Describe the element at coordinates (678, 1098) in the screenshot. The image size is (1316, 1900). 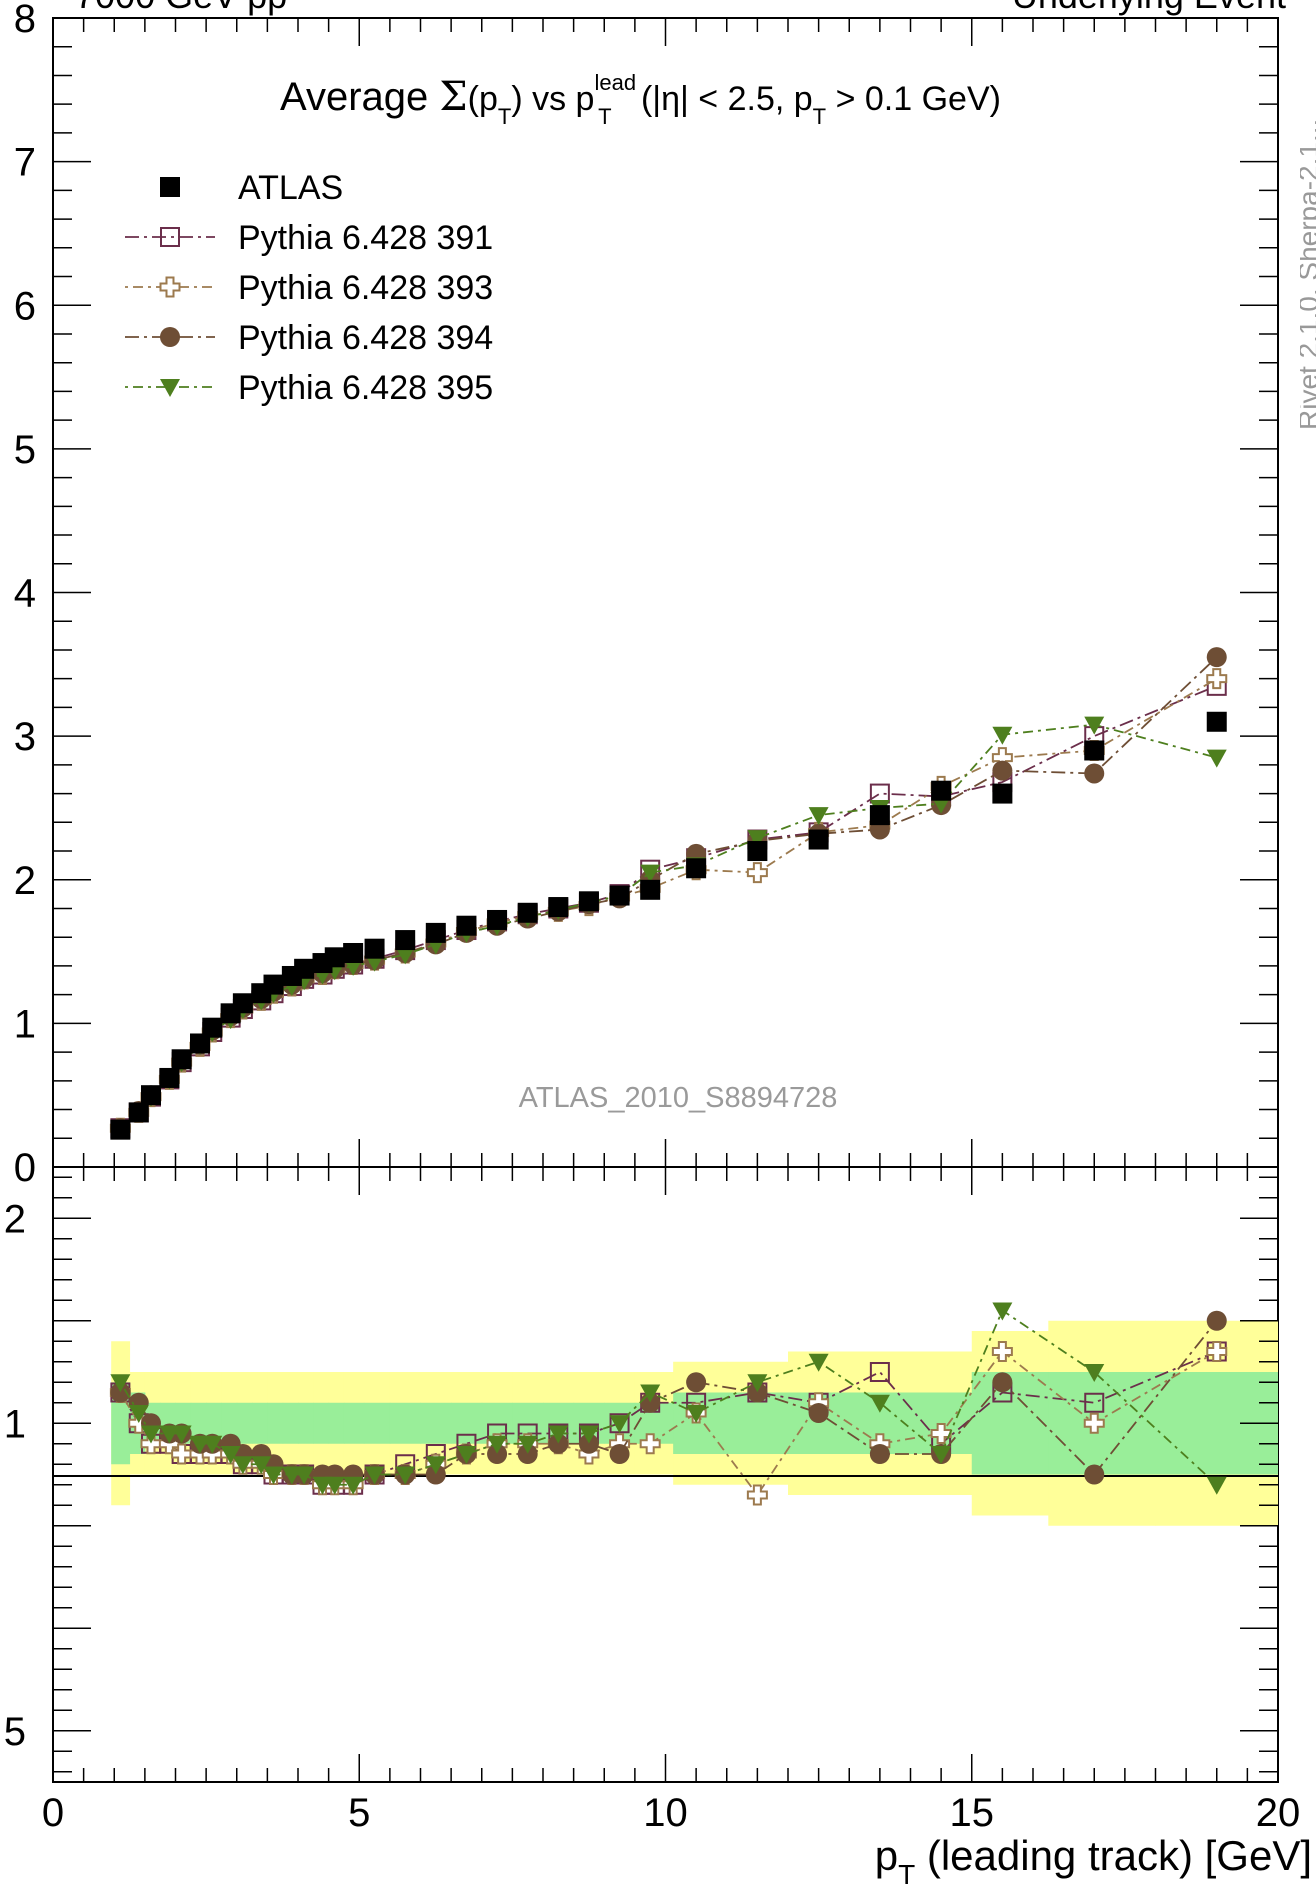
I see `watermark-text: ATLAS_2010_S8894728` at that location.